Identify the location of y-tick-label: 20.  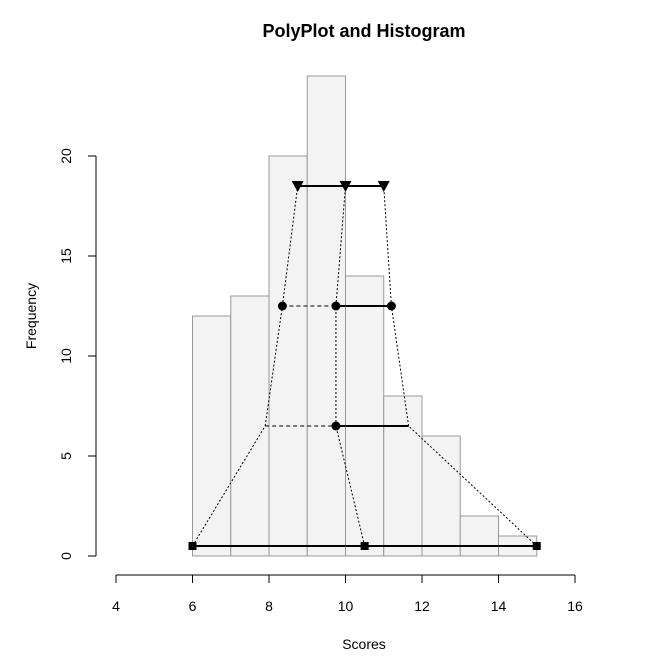
(66, 156).